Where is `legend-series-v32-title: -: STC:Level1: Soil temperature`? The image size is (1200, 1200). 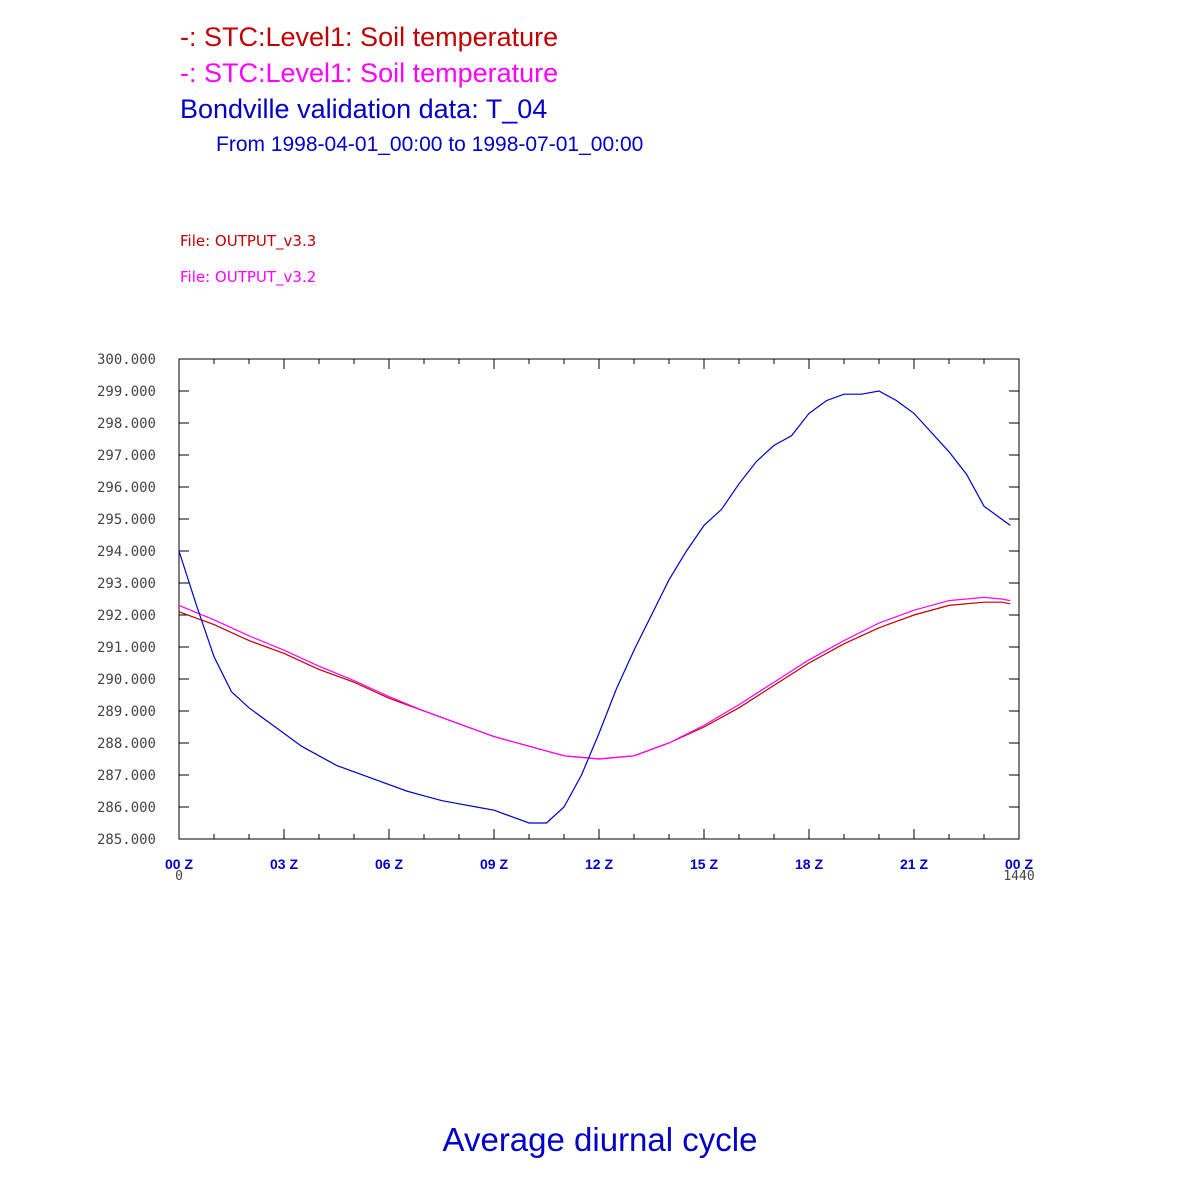 legend-series-v32-title: -: STC:Level1: Soil temperature is located at coordinates (369, 73).